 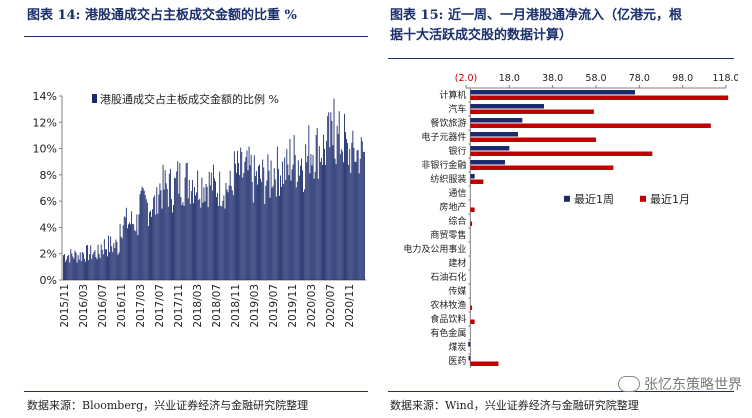 What do you see at coordinates (122, 306) in the screenshot?
I see `x-tick-label: 2016/11` at bounding box center [122, 306].